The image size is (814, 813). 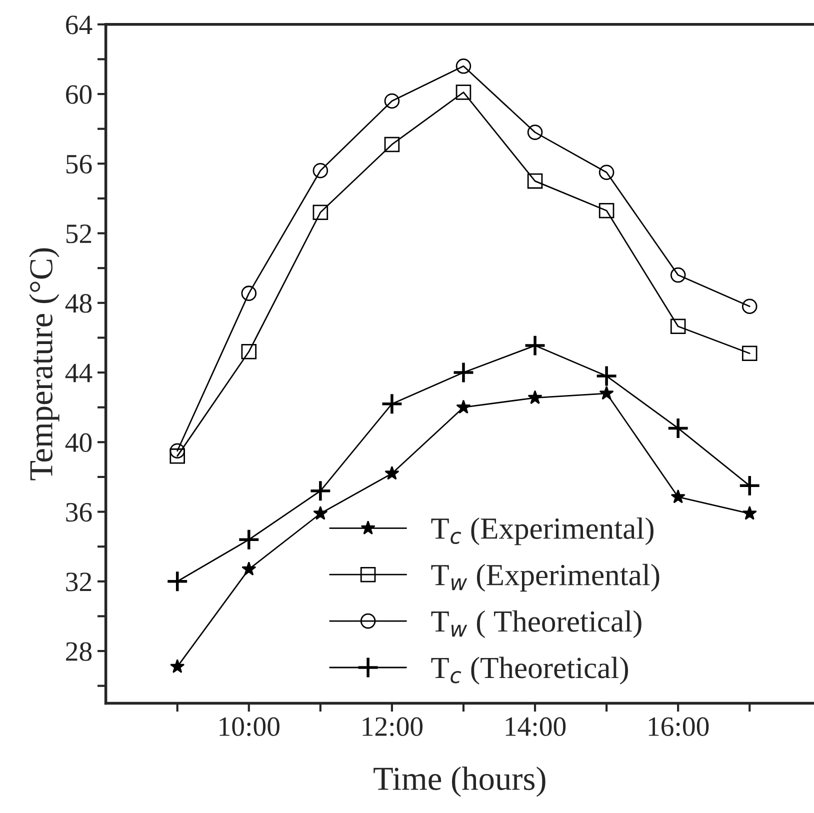 What do you see at coordinates (250, 726) in the screenshot?
I see `x-tick-label: 10:00` at bounding box center [250, 726].